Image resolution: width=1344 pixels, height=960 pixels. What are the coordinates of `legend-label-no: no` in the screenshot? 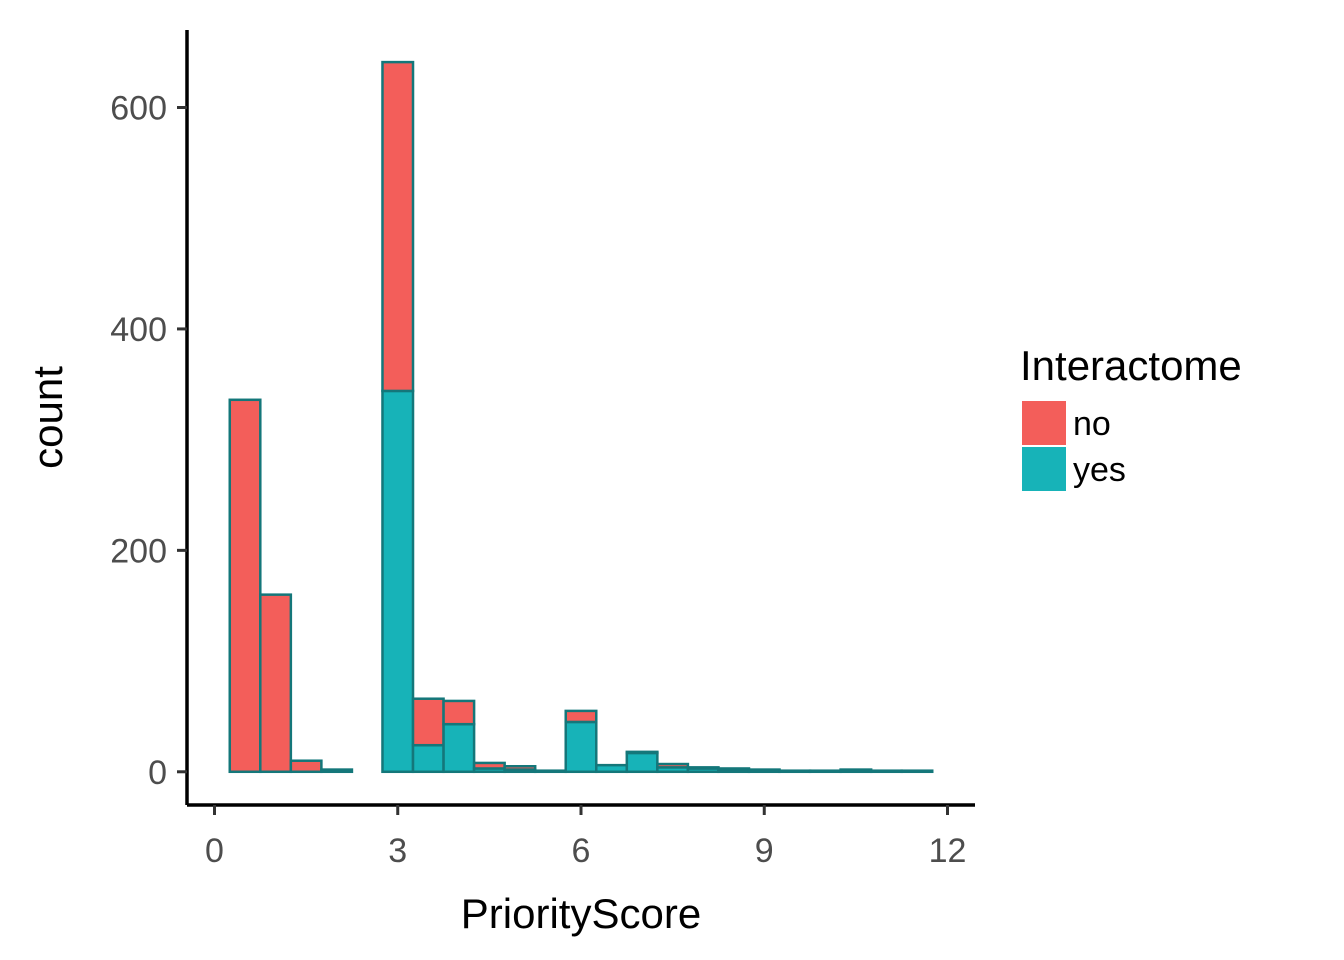 It's located at (1092, 424).